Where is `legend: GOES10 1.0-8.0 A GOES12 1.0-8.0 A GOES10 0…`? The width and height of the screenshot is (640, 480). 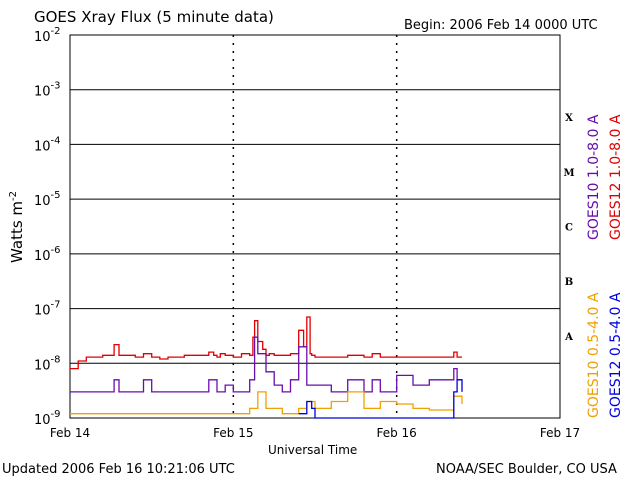
legend: GOES10 1.0-8.0 A GOES12 1.0-8.0 A GOES10 0… is located at coordinates (605, 266).